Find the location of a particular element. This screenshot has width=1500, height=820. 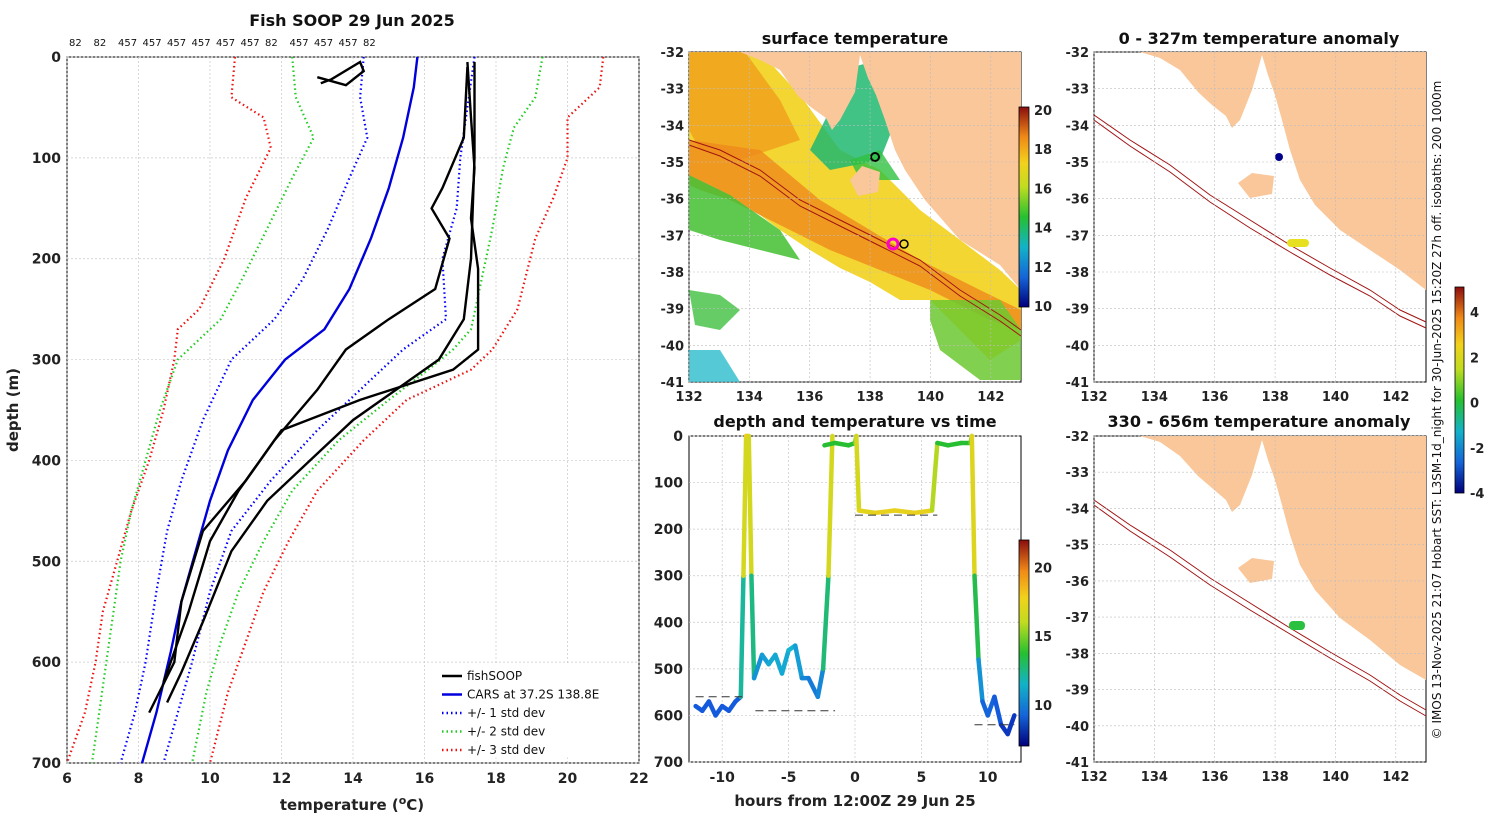

anom1-point-north is located at coordinates (1279, 157).